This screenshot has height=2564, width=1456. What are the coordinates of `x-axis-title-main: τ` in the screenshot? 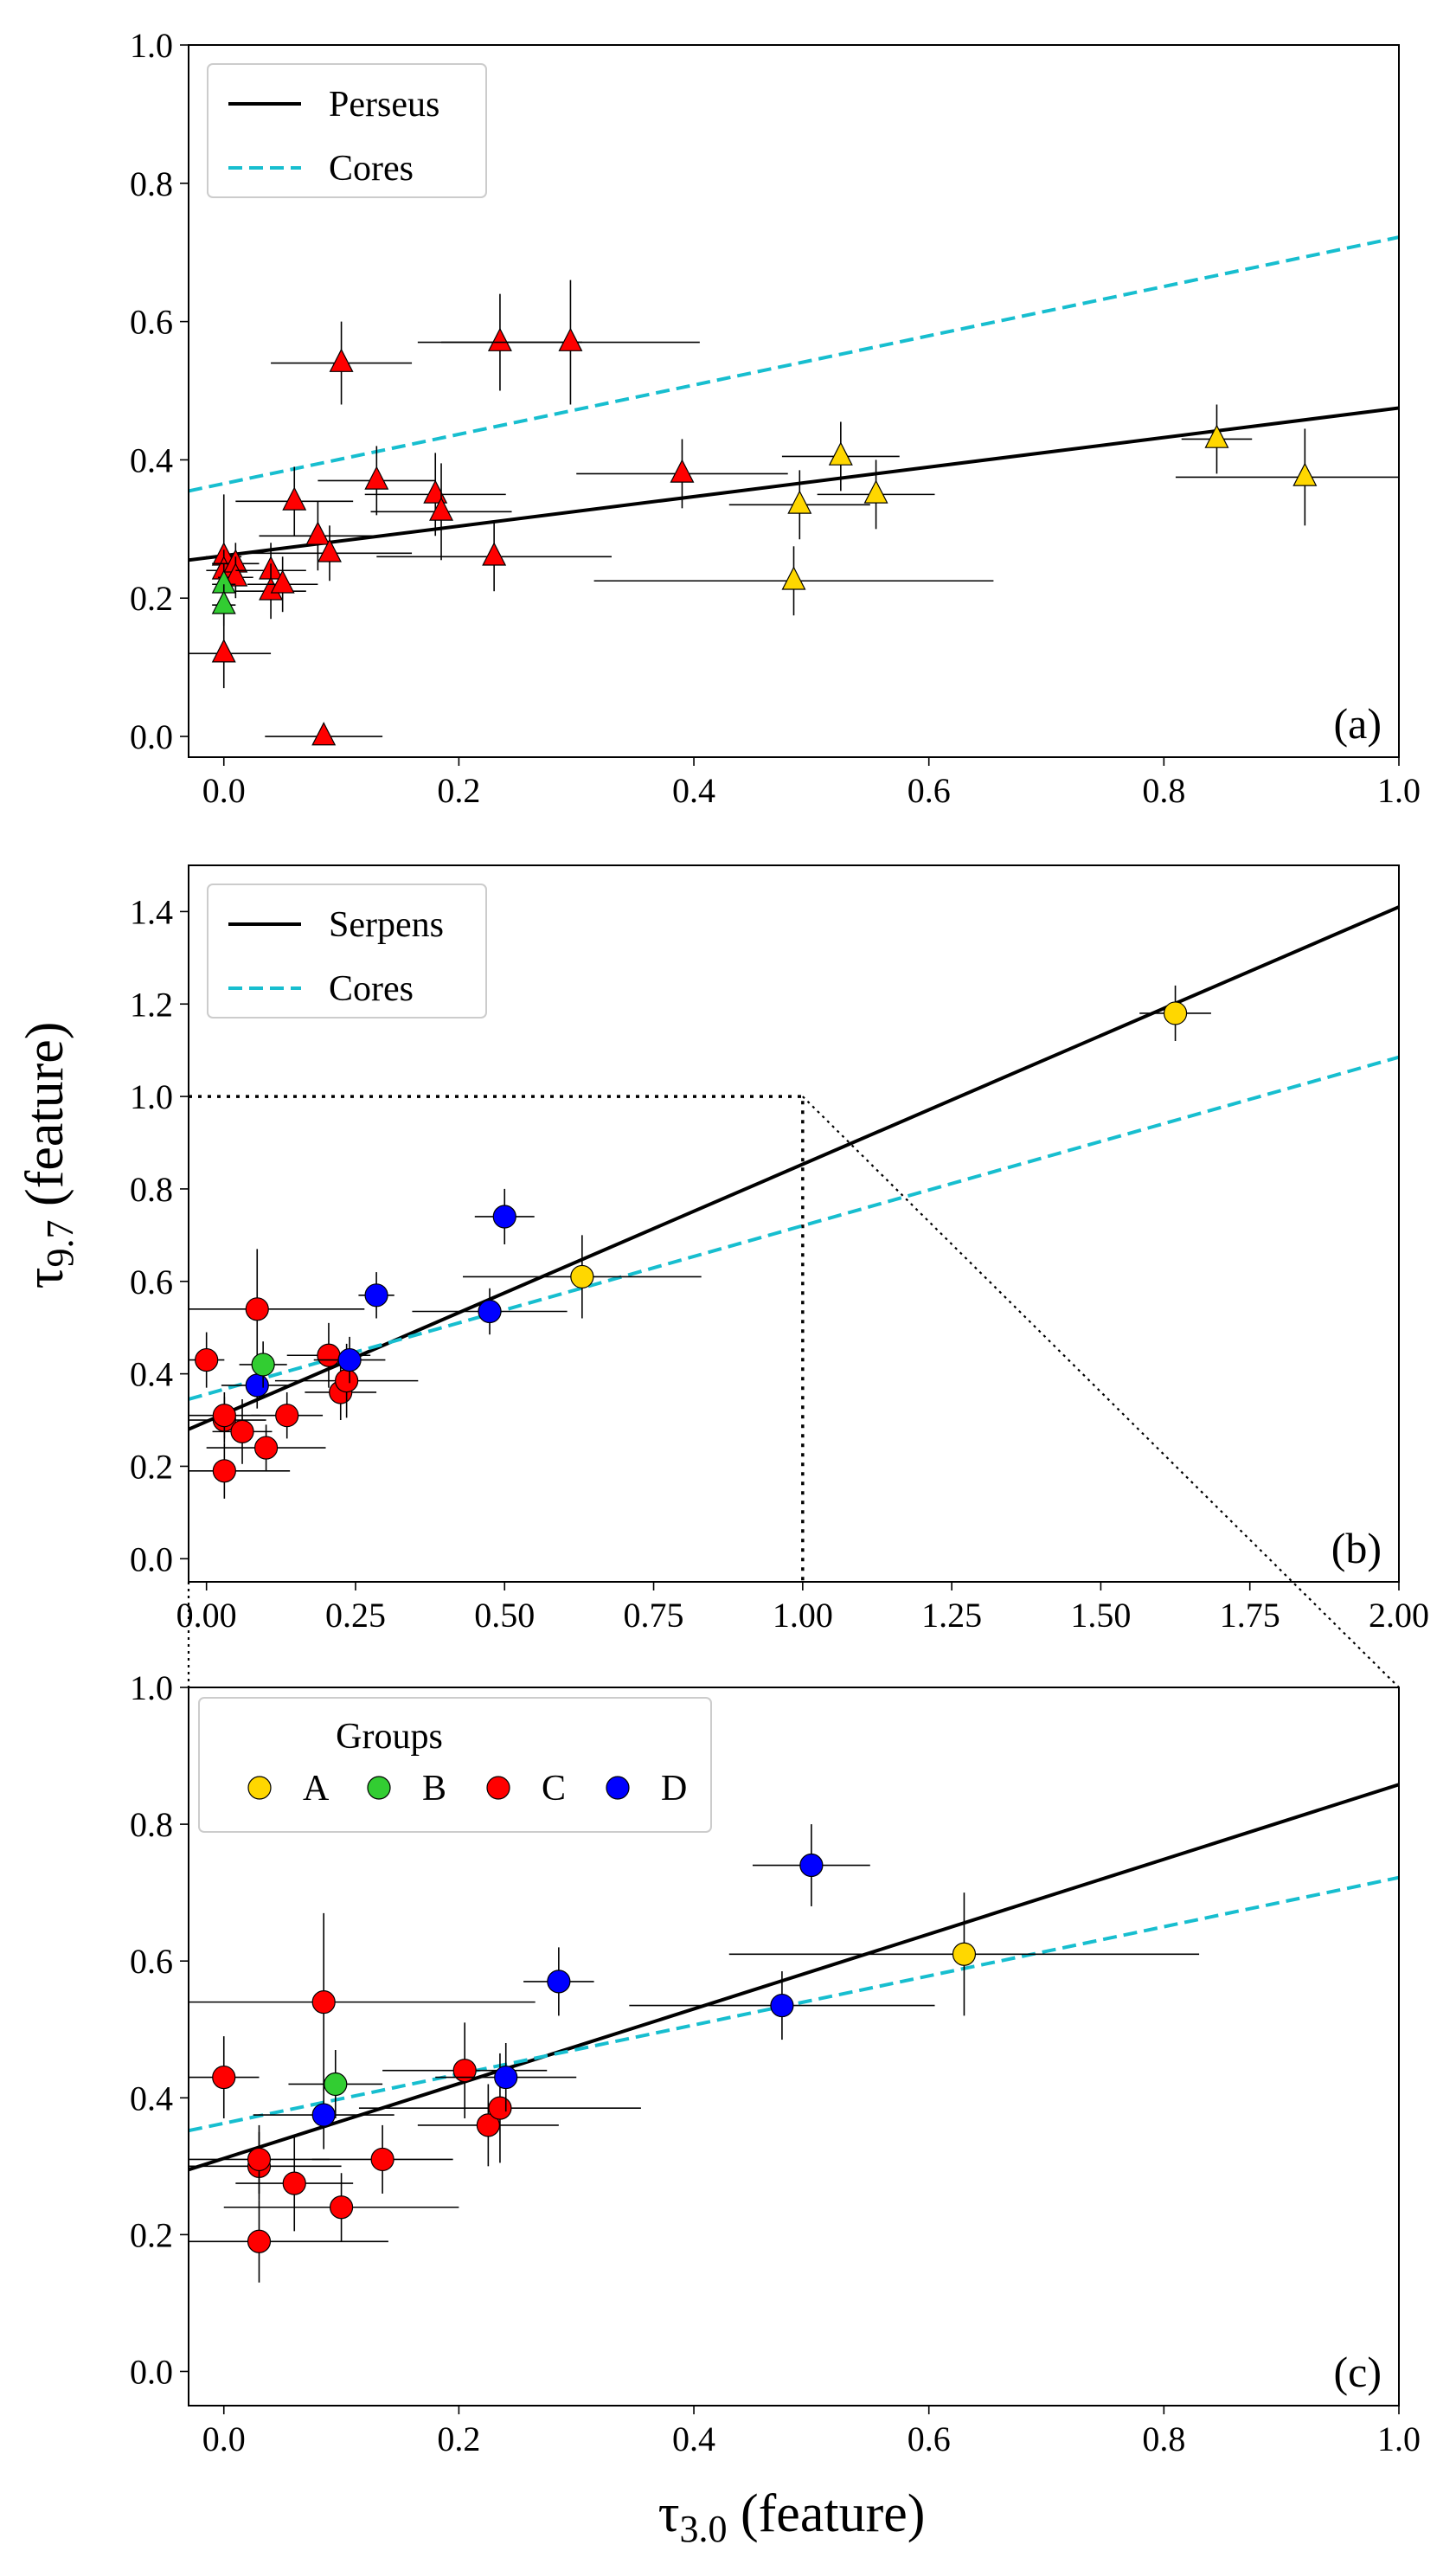 It's located at (669, 2513).